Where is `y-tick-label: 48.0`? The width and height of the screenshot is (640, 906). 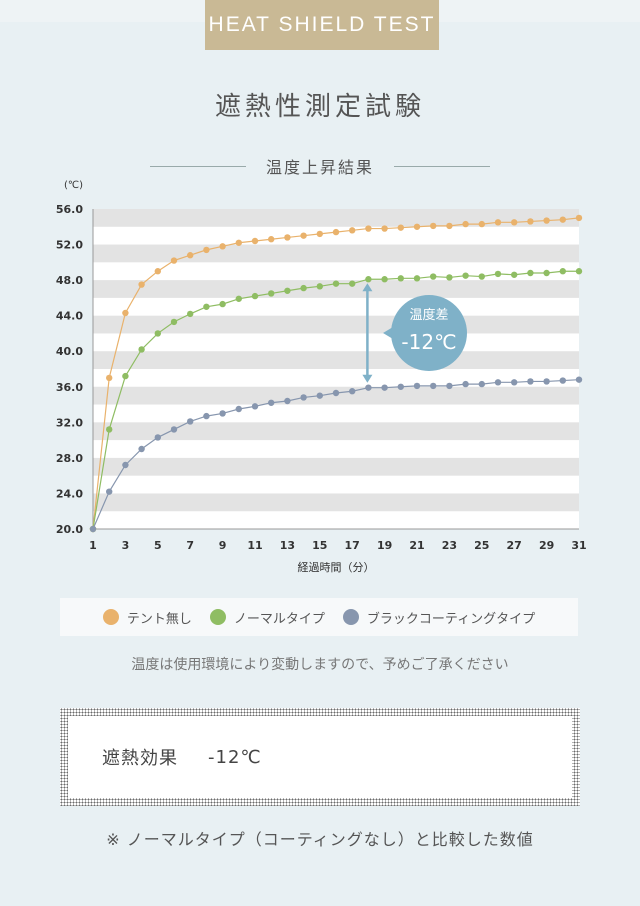
y-tick-label: 48.0 is located at coordinates (69, 280).